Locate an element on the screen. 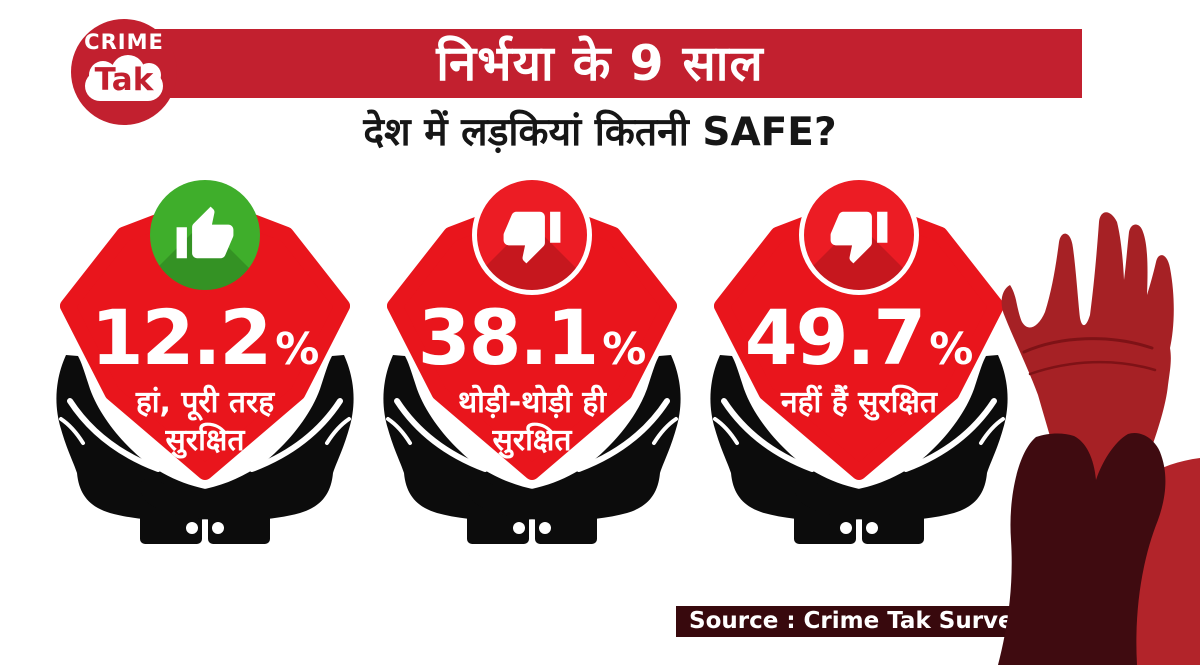 Image resolution: width=1200 pixels, height=665 pixels. thumbs-up-badge is located at coordinates (205, 235).